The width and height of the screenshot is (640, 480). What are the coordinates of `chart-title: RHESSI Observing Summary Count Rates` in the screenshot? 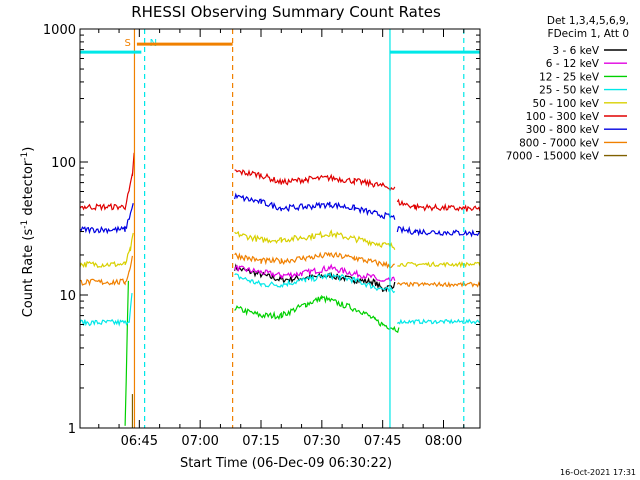 It's located at (286, 12).